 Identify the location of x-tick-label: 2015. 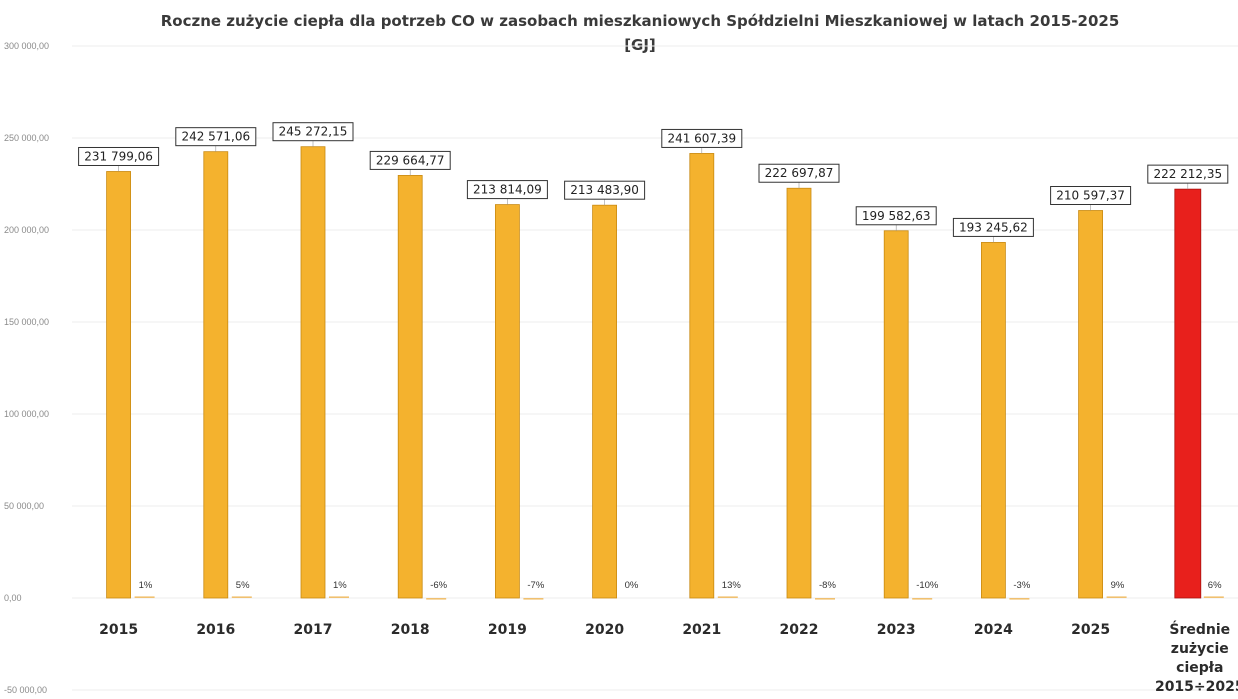
(118, 630).